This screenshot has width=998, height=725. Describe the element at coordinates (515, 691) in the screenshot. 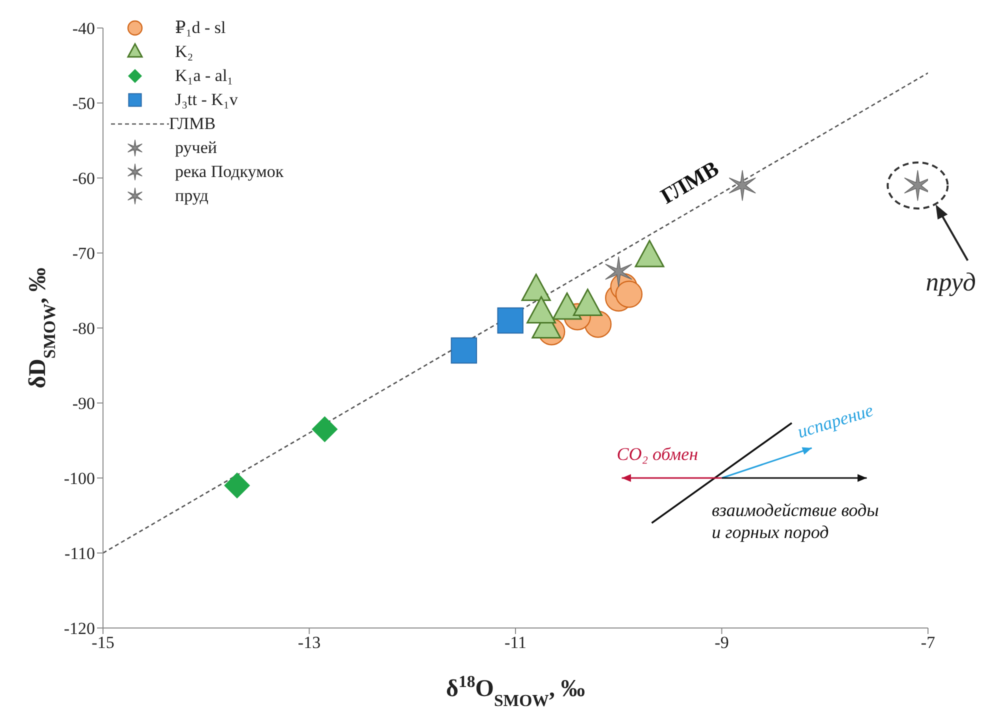

I see `x-axis-title: δ$^{18}$O$_{SMOW}$, ‰` at that location.